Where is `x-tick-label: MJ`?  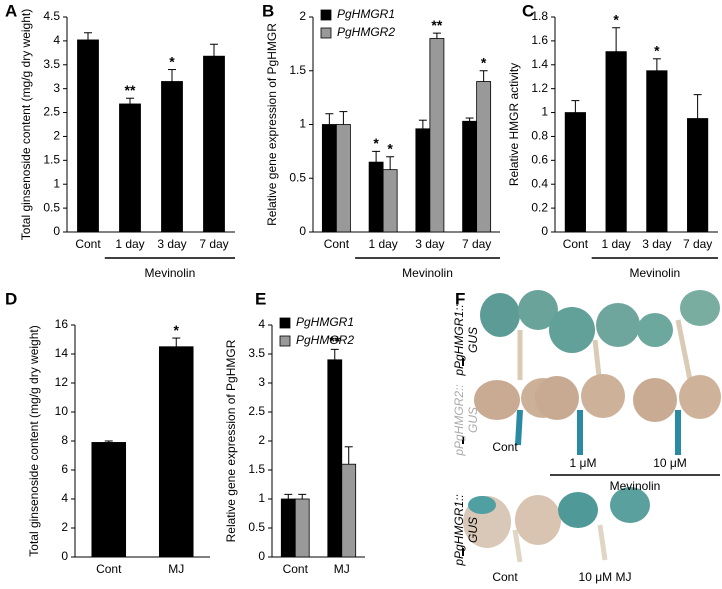
x-tick-label: MJ is located at coordinates (176, 569).